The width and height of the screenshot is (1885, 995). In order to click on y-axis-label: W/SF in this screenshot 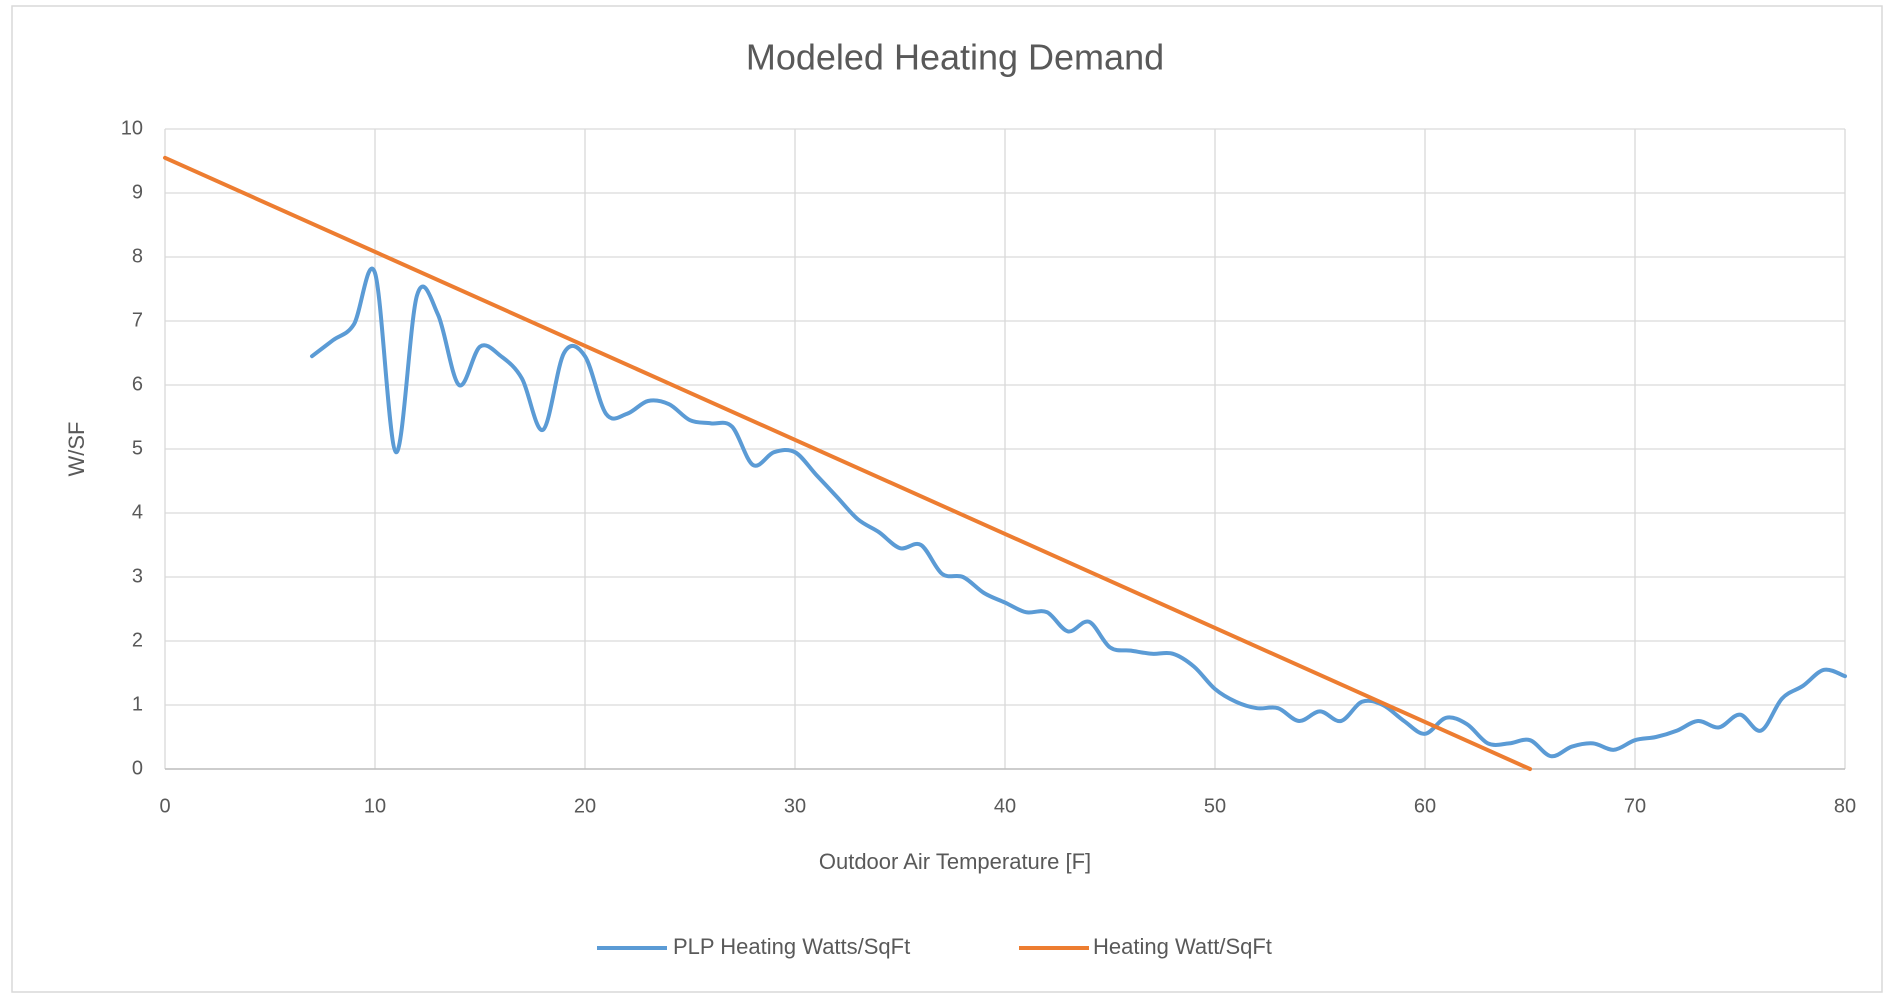, I will do `click(76, 449)`.